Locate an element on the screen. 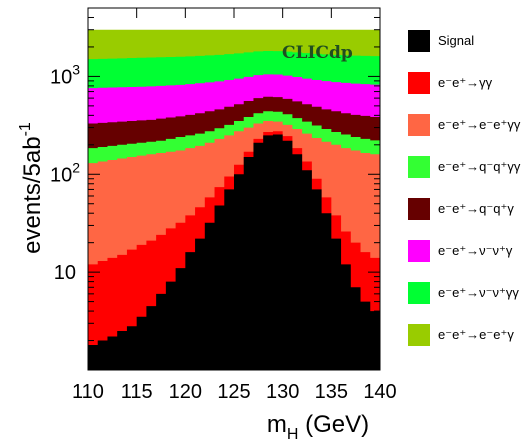 The image size is (528, 445). x-tick-label: 130 is located at coordinates (282, 392).